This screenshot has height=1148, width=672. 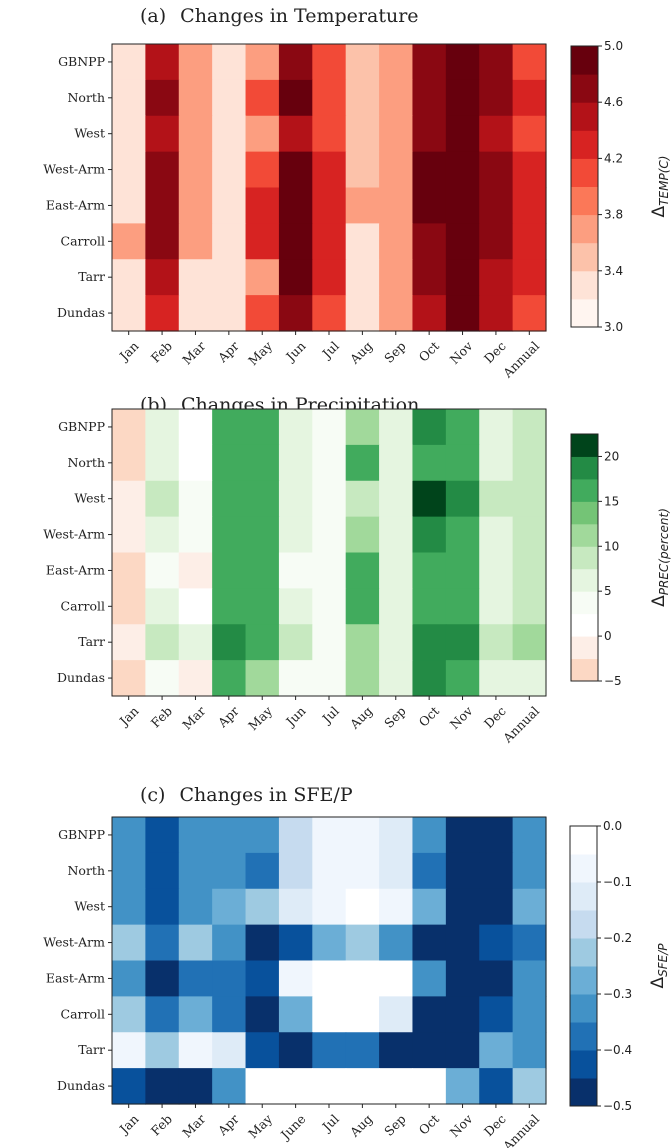 I want to click on title-text: Changes in SFE/P, so click(x=265, y=795).